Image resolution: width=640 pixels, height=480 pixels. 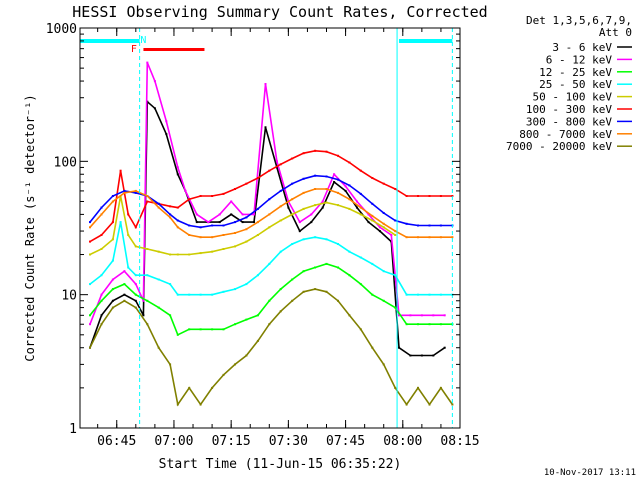 What do you see at coordinates (69, 296) in the screenshot?
I see `y-tick-label: 10` at bounding box center [69, 296].